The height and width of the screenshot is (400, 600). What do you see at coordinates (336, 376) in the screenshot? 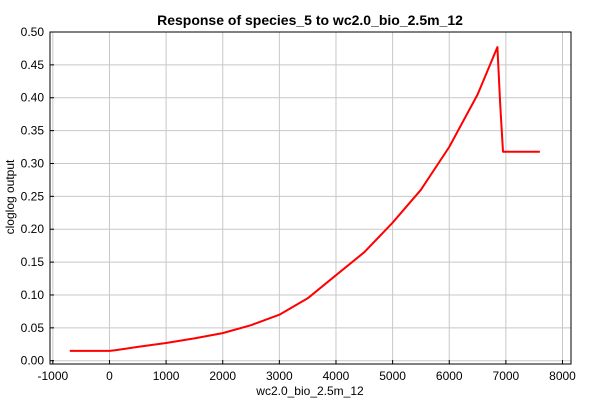
I see `x-tick-label: 4000` at bounding box center [336, 376].